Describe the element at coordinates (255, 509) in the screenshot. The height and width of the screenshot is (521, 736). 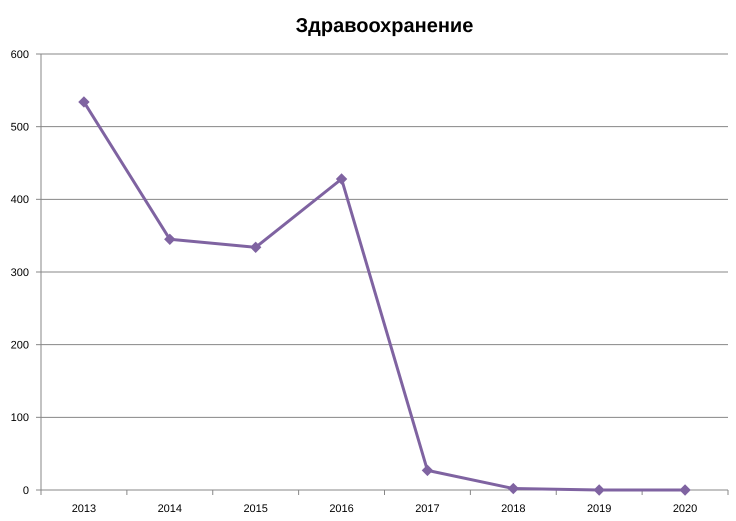
I see `x-tick-label: 2015` at that location.